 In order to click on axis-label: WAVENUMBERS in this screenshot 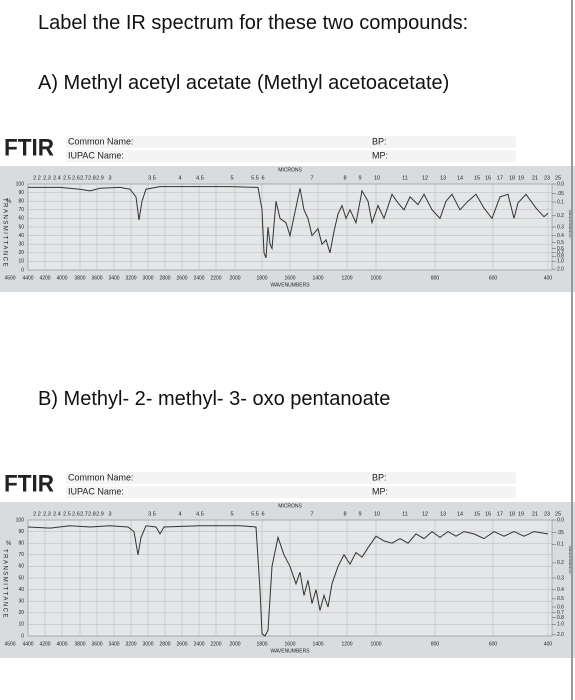, I will do `click(290, 651)`.